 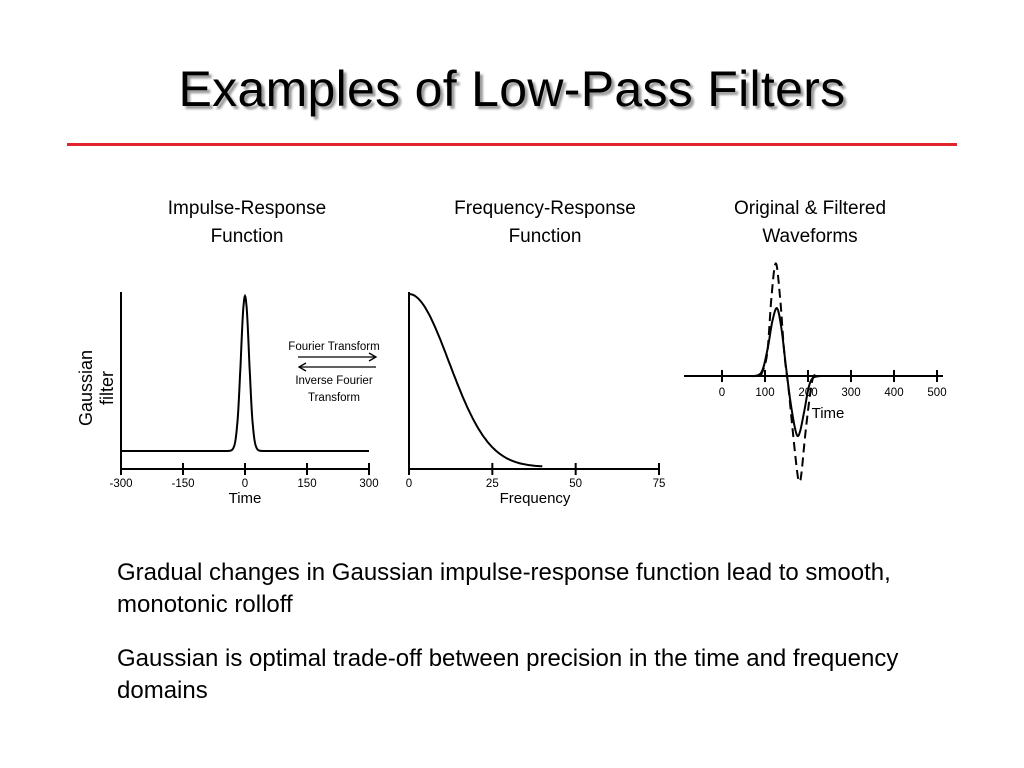 I want to click on frequency-response-title-line1: Frequency-Response, so click(x=545, y=208).